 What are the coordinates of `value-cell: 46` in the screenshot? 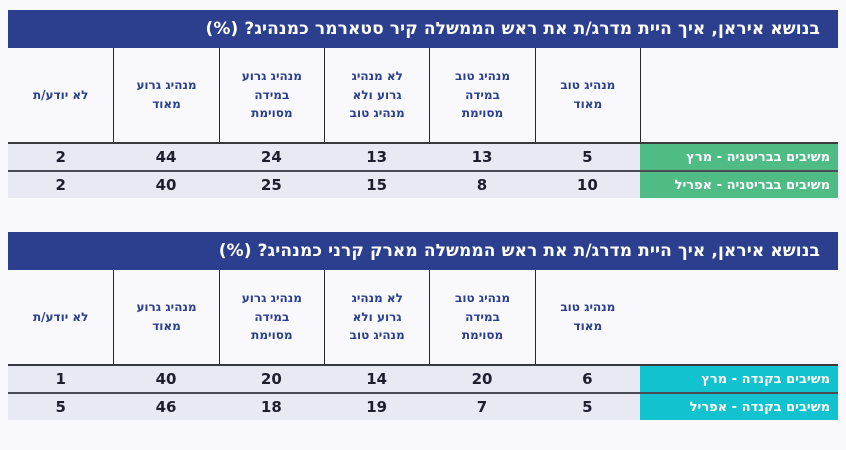 It's located at (166, 406).